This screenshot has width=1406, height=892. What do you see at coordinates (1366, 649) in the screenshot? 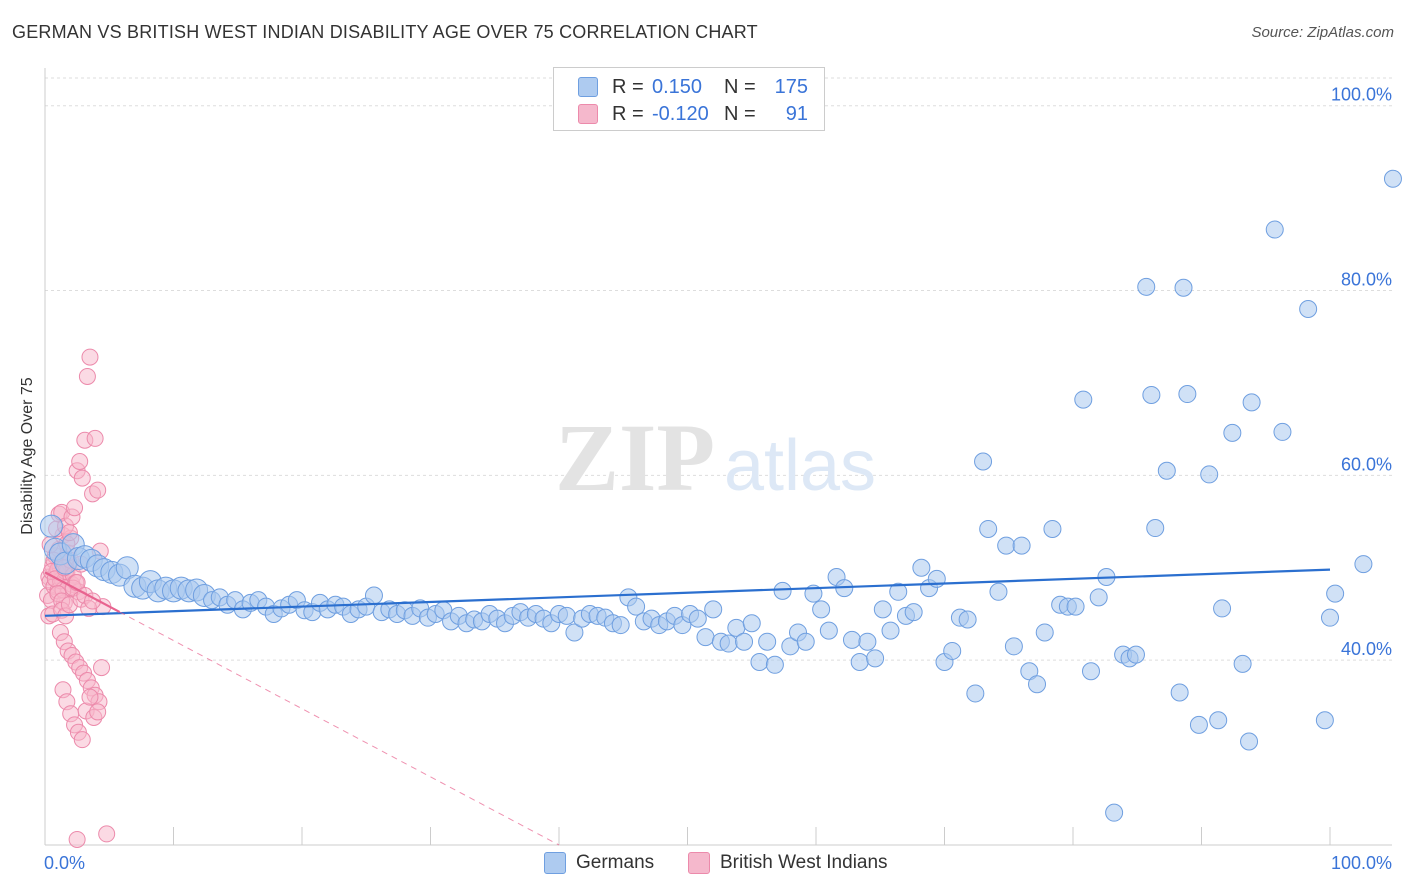
I see `y-tick-label: 40.0%` at bounding box center [1366, 649].